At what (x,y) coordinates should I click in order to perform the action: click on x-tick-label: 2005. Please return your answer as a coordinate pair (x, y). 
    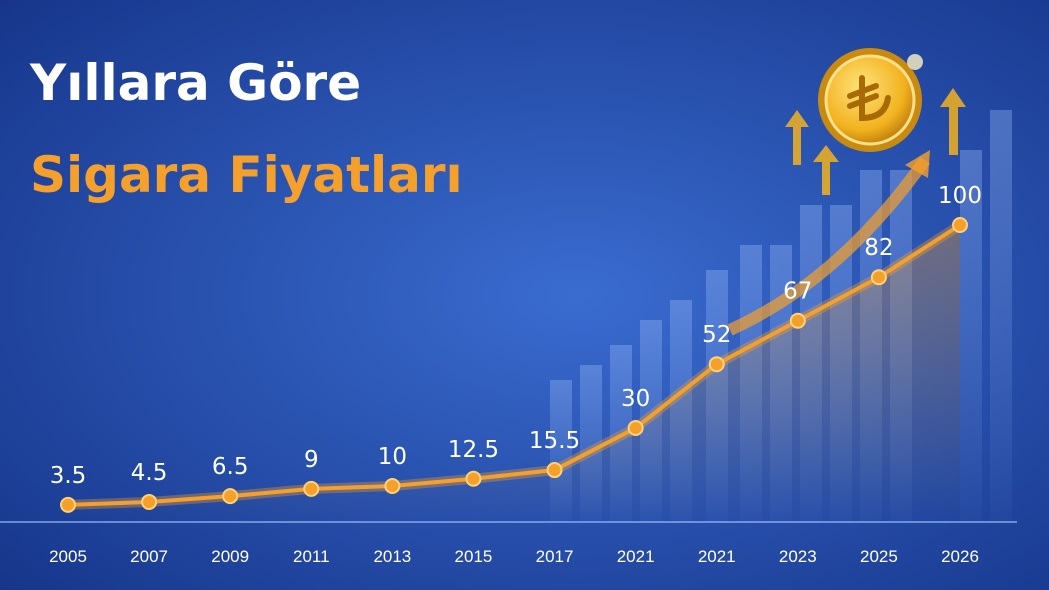
    Looking at the image, I should click on (68, 556).